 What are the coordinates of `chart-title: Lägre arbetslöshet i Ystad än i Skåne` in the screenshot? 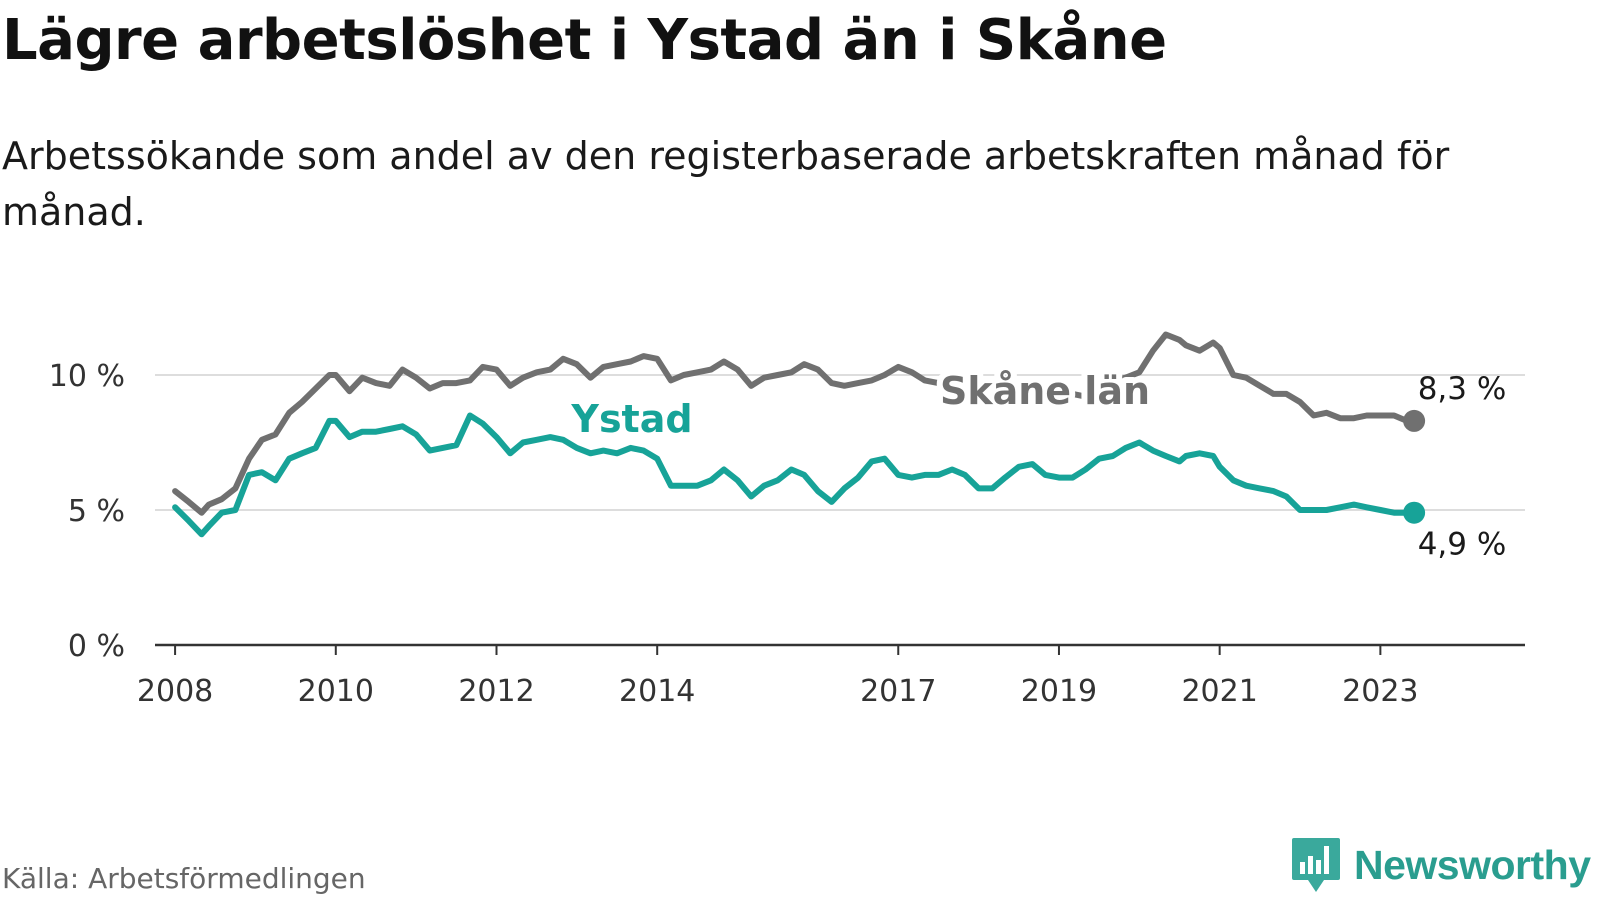 It's located at (584, 40).